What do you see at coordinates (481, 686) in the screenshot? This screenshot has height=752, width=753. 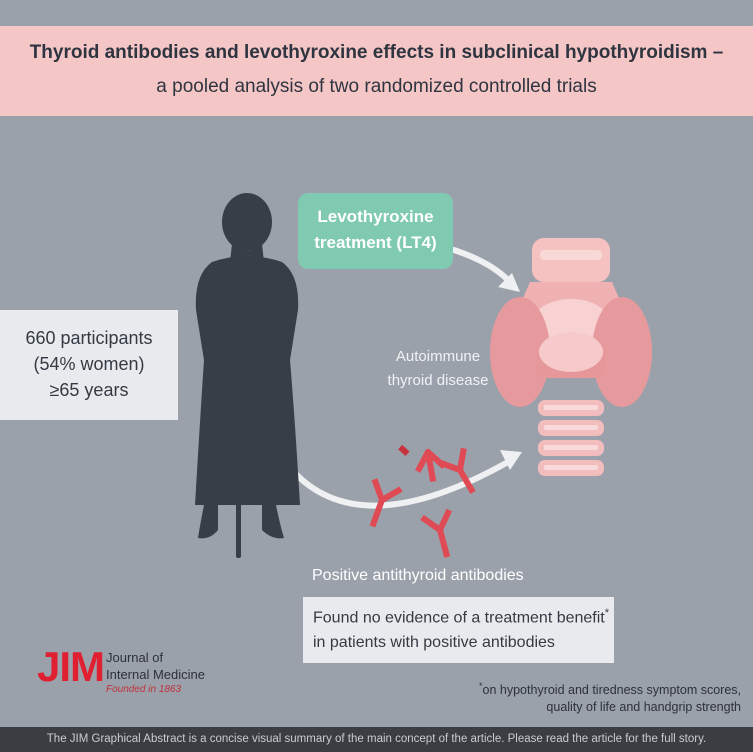 I see `footnote-mark: *` at bounding box center [481, 686].